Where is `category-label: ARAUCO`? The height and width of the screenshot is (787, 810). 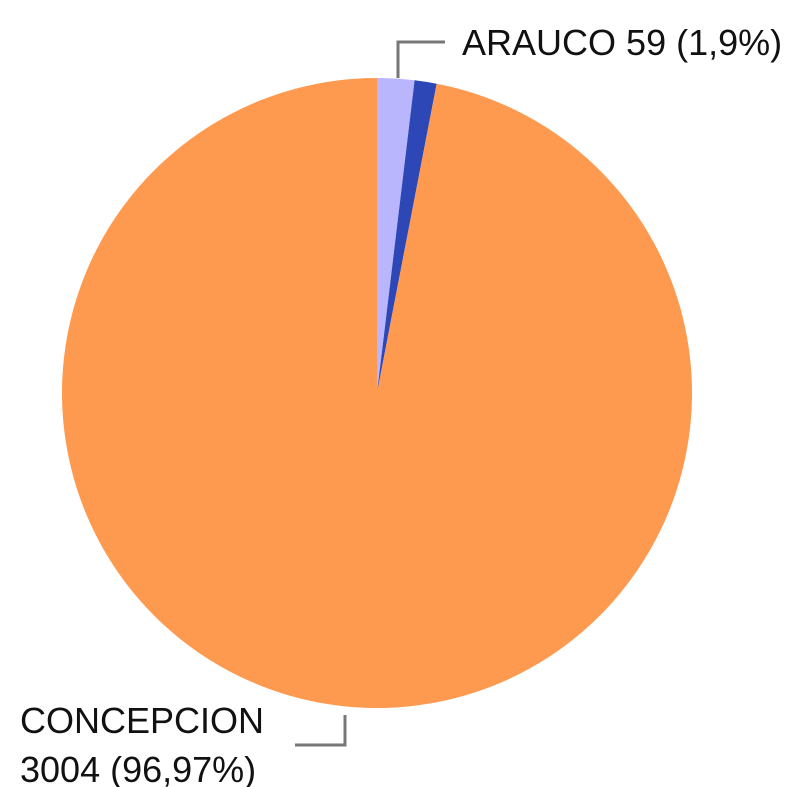 category-label: ARAUCO is located at coordinates (539, 42).